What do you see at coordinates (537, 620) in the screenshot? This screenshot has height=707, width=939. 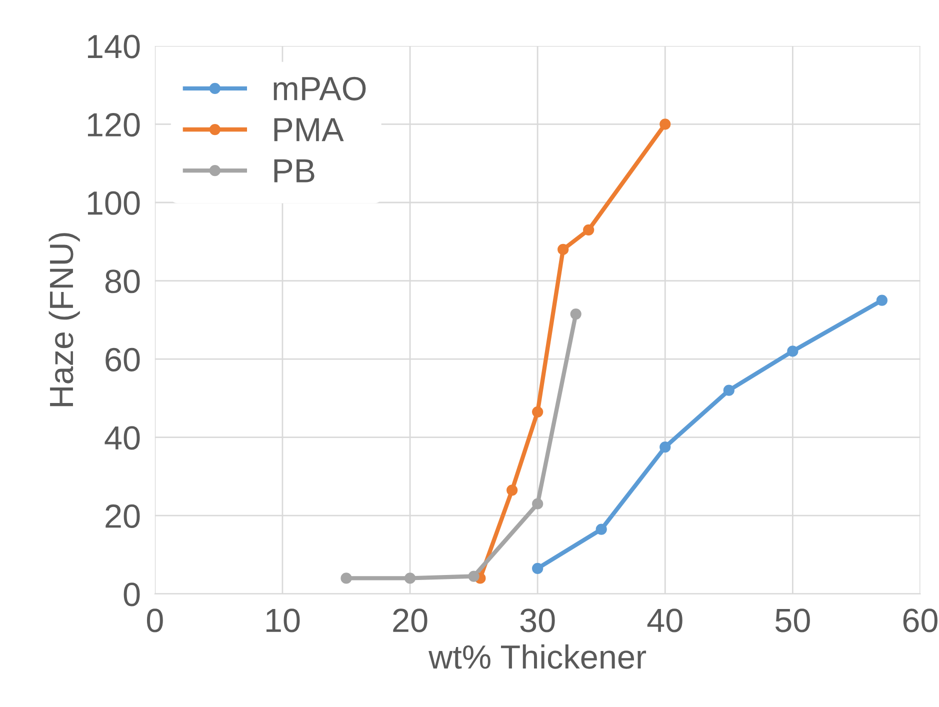 I see `x-tick-label: 30` at bounding box center [537, 620].